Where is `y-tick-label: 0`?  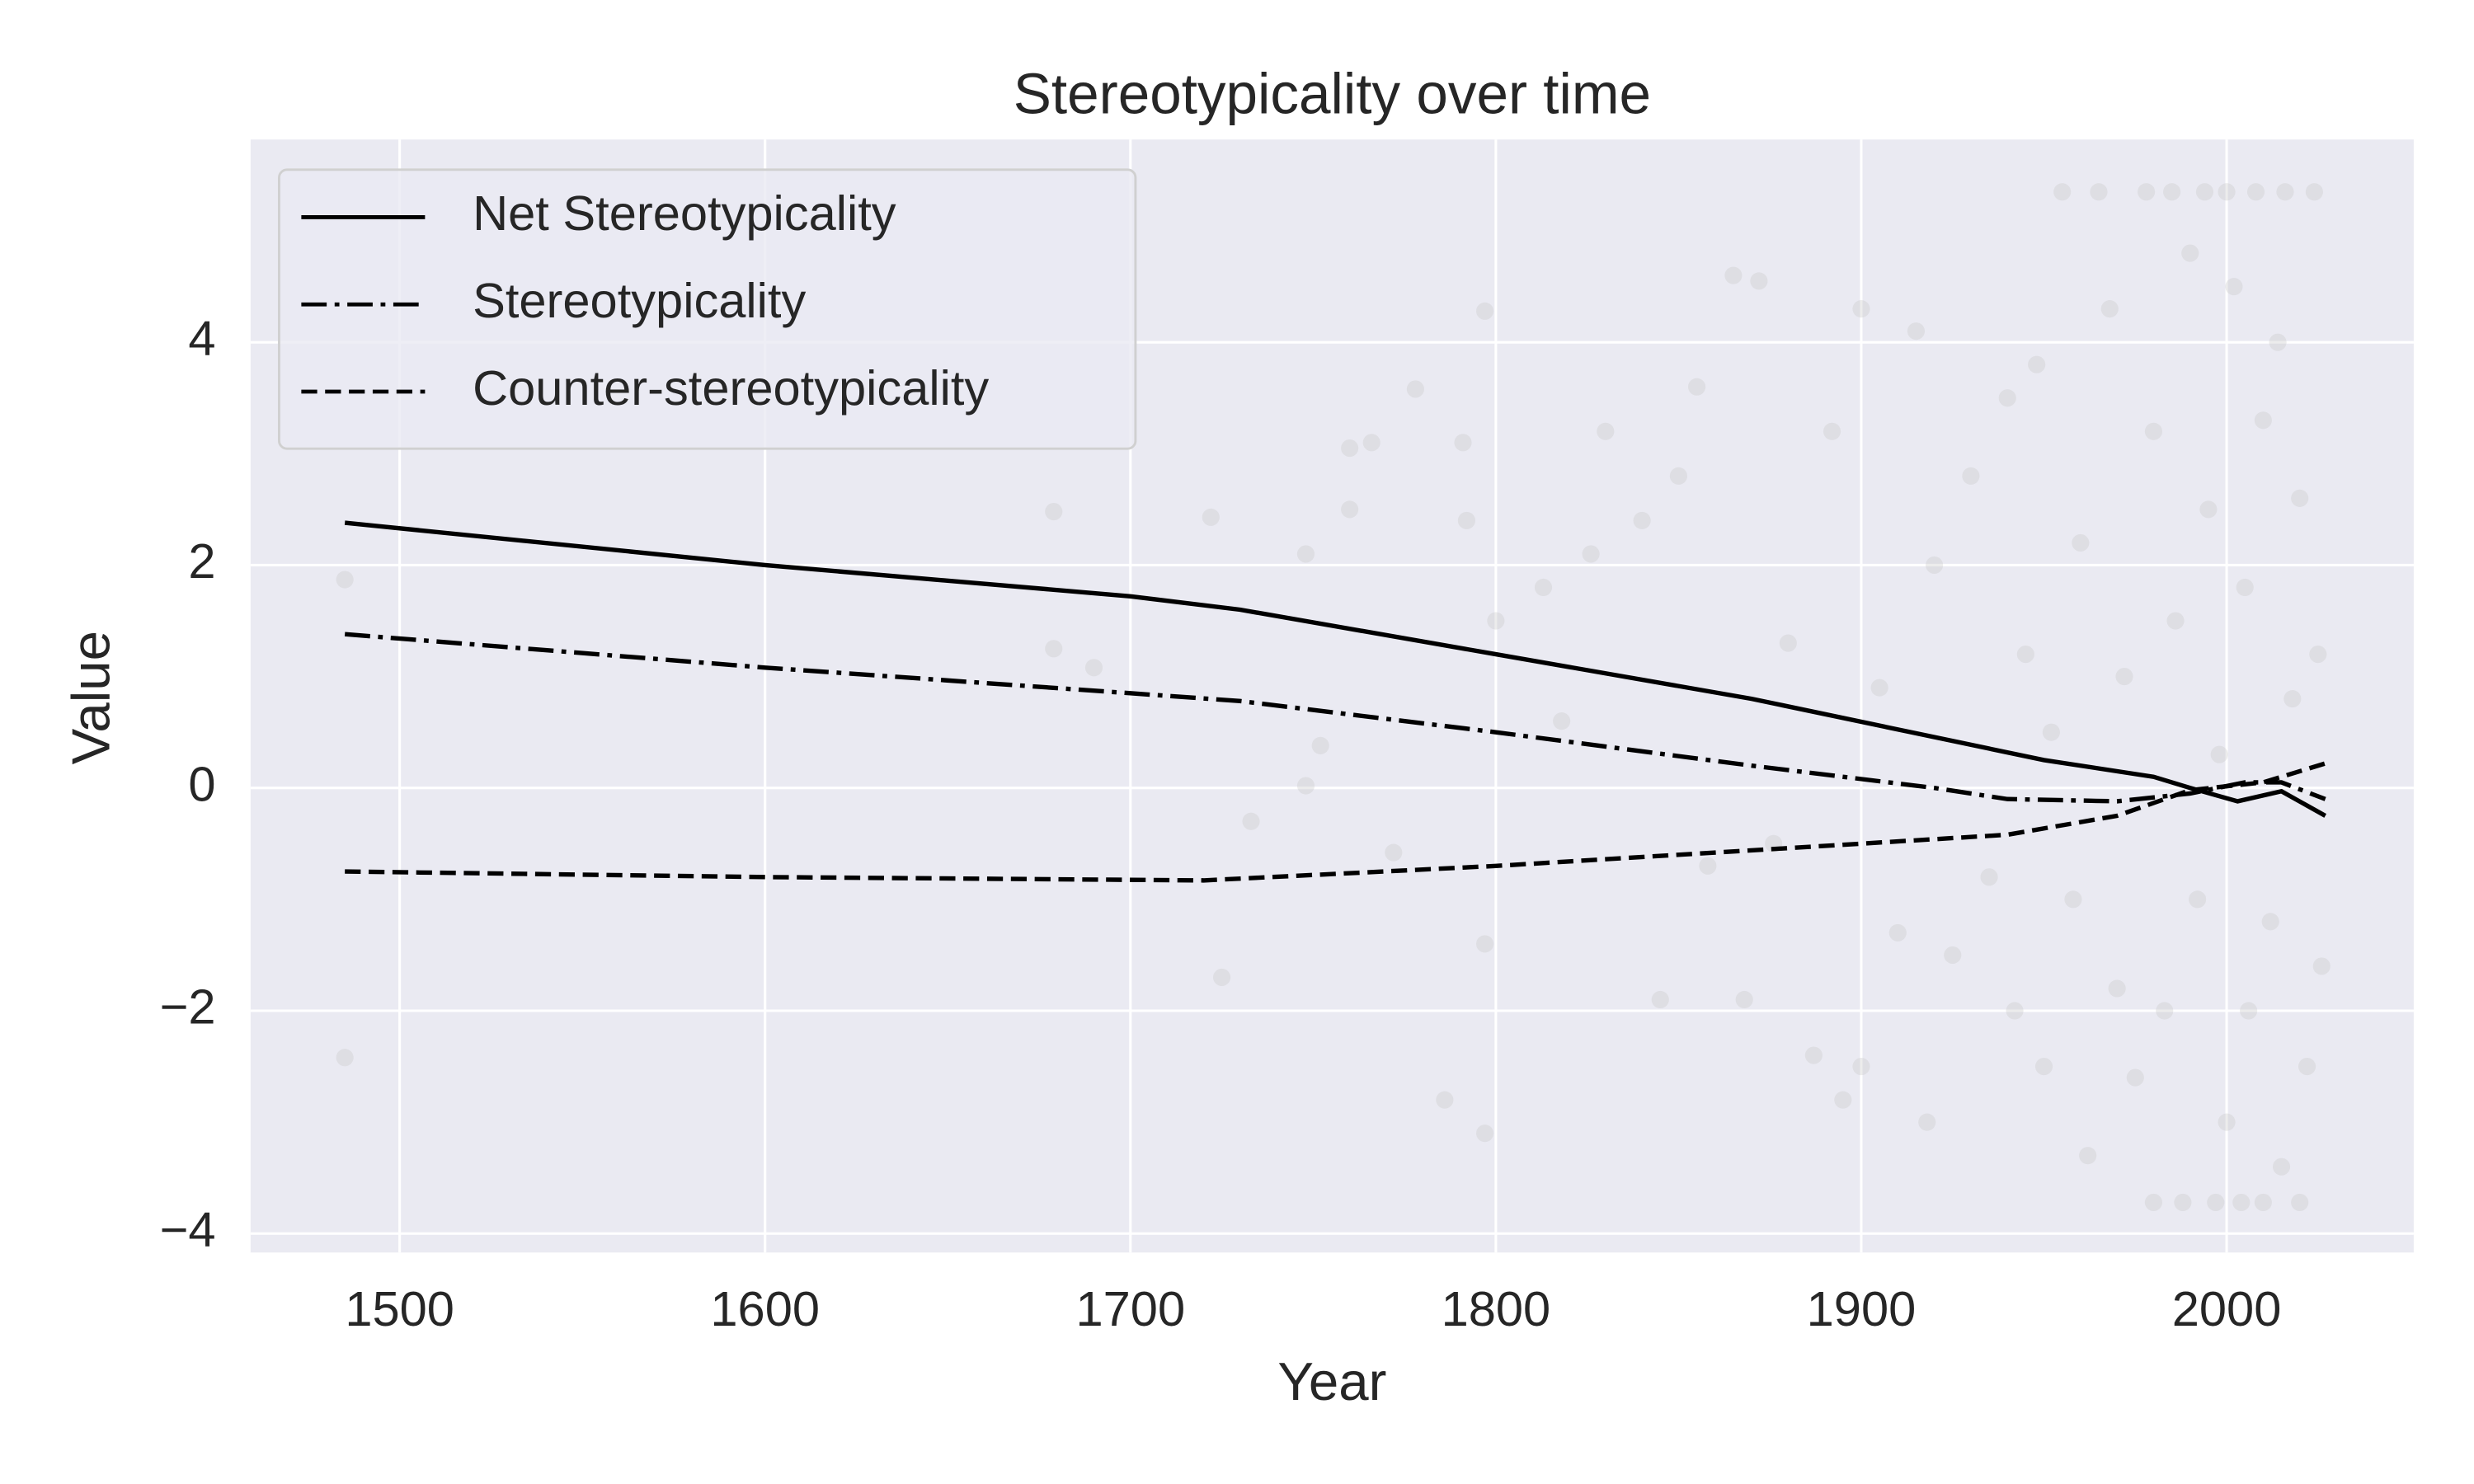
y-tick-label: 0 is located at coordinates (201, 783).